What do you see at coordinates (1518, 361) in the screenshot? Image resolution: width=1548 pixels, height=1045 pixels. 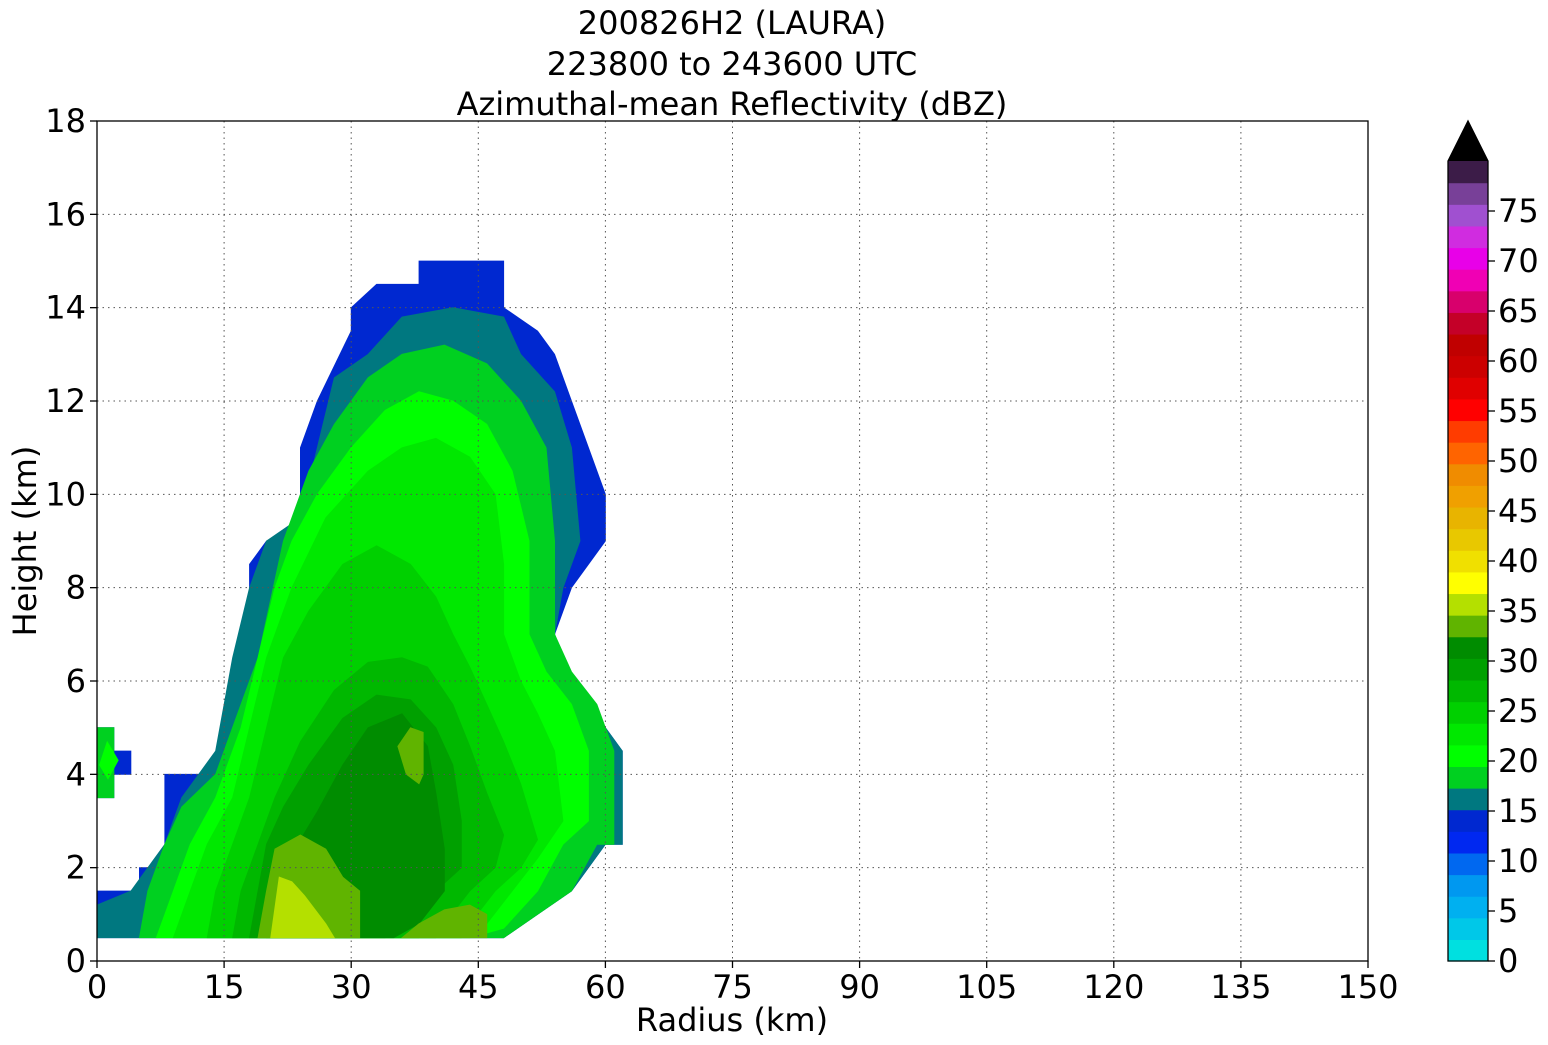 I see `colorbar-tick-label: 60` at bounding box center [1518, 361].